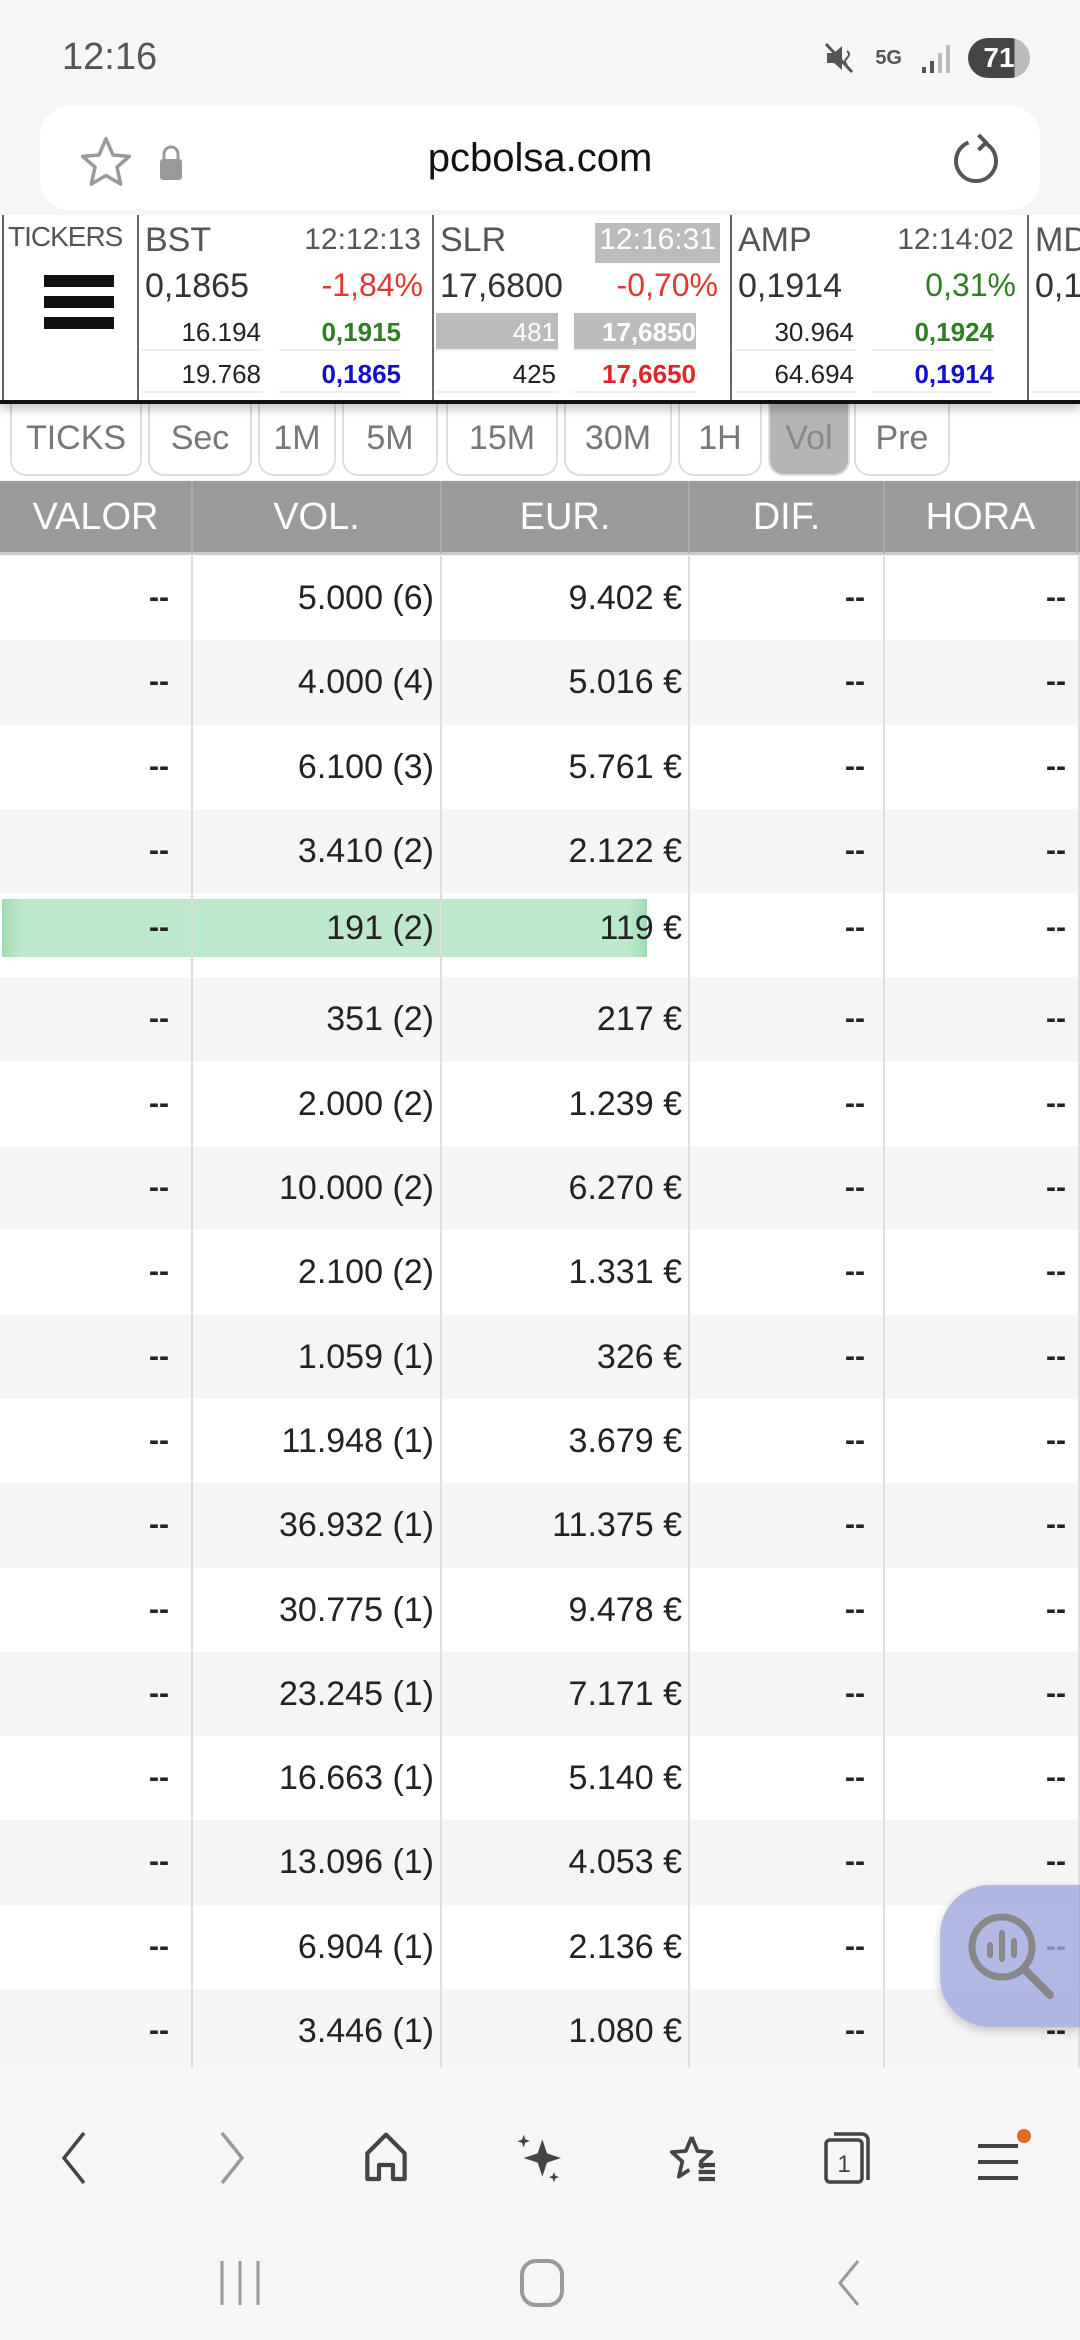 The width and height of the screenshot is (1080, 2340). What do you see at coordinates (317, 517) in the screenshot?
I see `header-vol: VOL.` at bounding box center [317, 517].